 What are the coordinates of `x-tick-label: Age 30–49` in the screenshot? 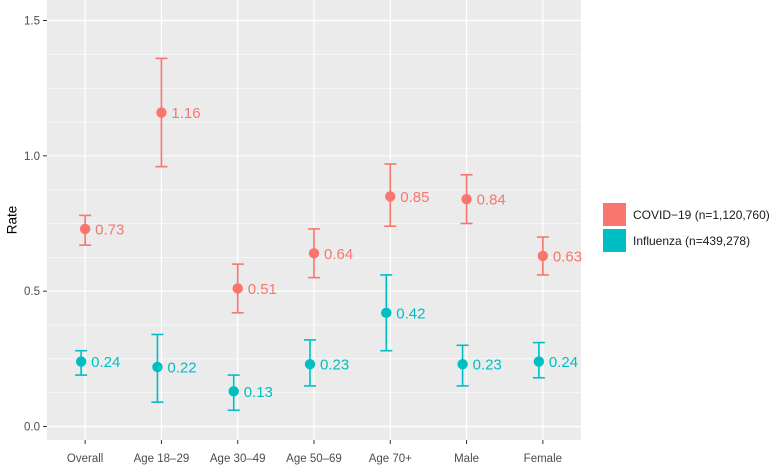 It's located at (238, 459).